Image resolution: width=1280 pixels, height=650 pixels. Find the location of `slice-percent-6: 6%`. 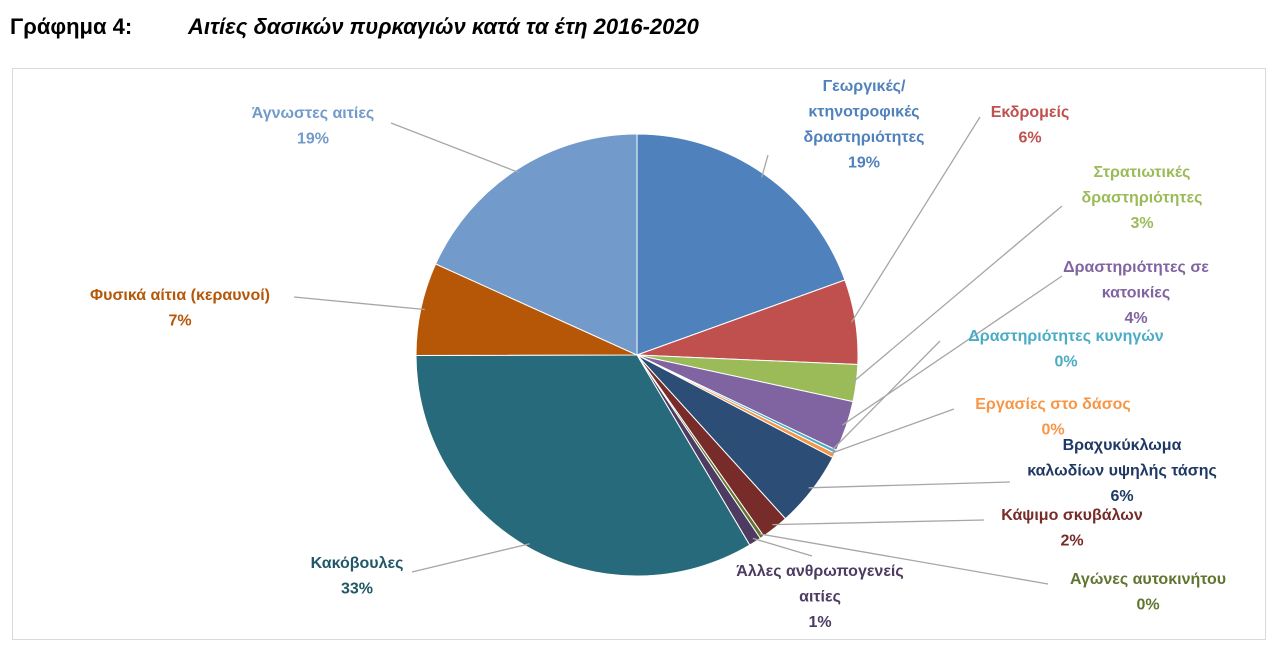

slice-percent-6: 6% is located at coordinates (1121, 496).